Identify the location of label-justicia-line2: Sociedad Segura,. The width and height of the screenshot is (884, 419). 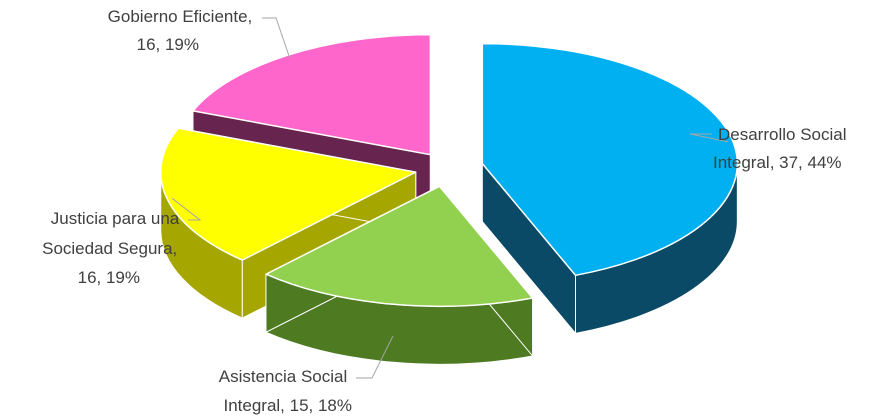
(109, 248).